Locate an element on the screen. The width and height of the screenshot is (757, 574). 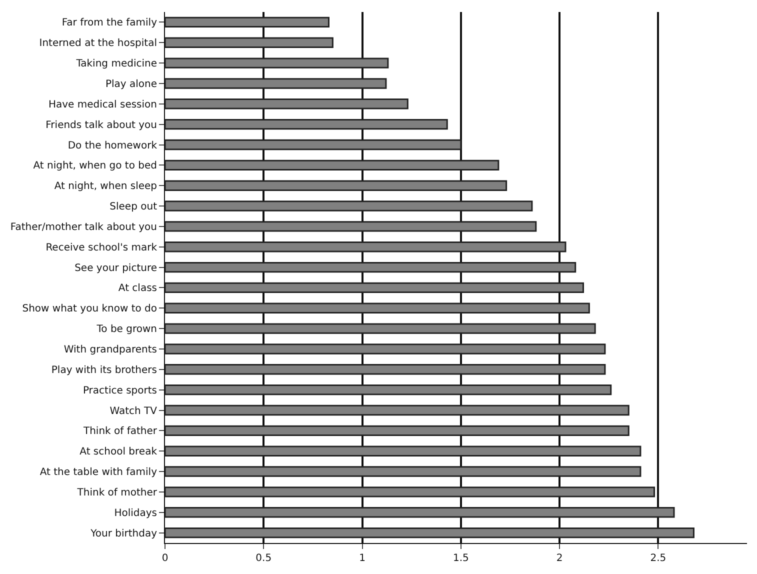
y-tick-label: To be grown is located at coordinates (126, 330).